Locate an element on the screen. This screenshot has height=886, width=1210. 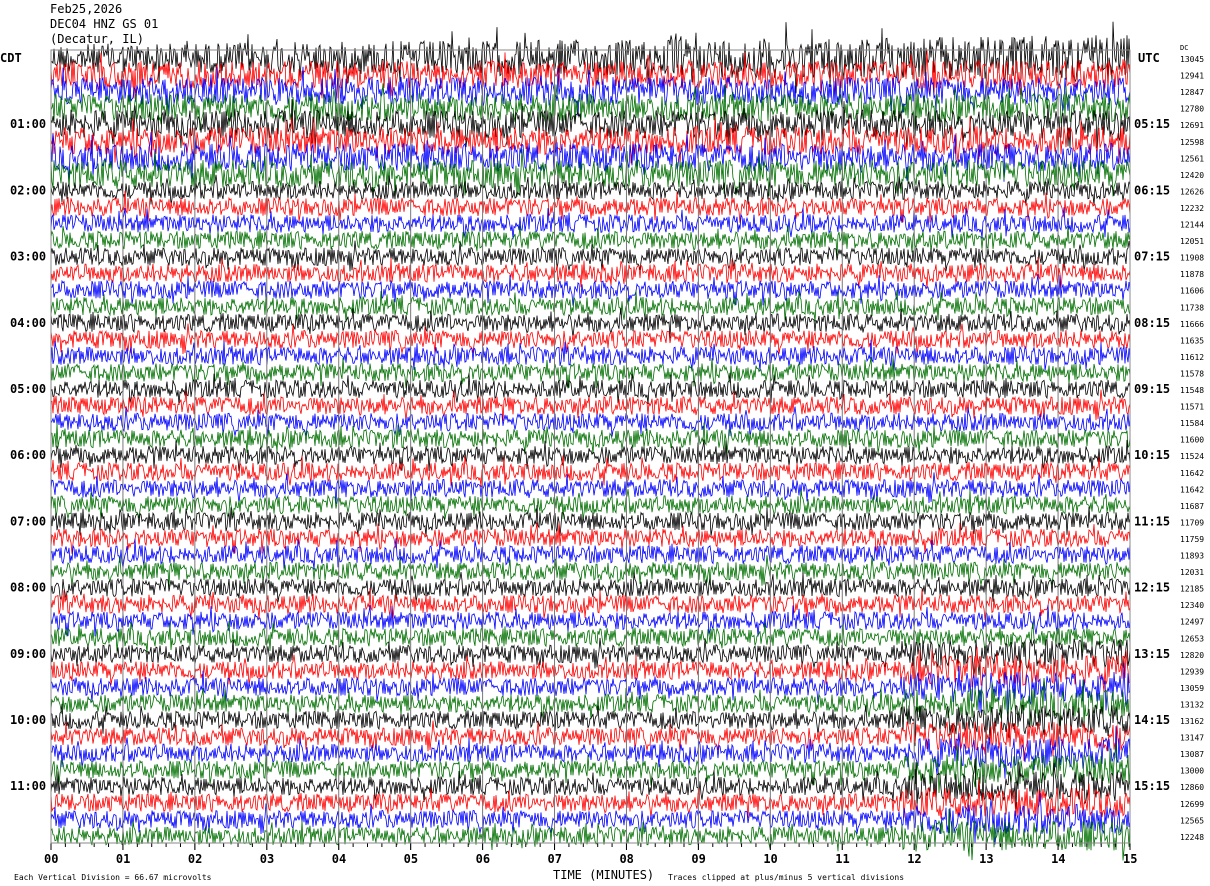
right-hour-label: 08:15 is located at coordinates (1152, 323).